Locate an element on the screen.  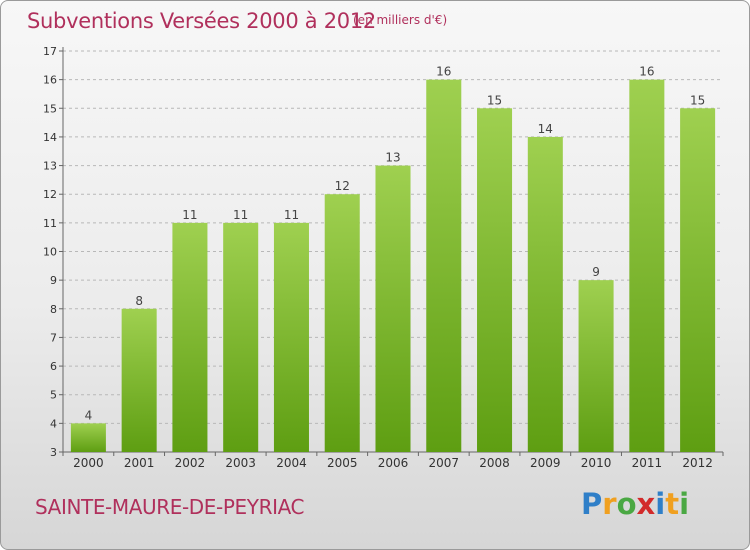
data-label: 8 is located at coordinates (139, 301).